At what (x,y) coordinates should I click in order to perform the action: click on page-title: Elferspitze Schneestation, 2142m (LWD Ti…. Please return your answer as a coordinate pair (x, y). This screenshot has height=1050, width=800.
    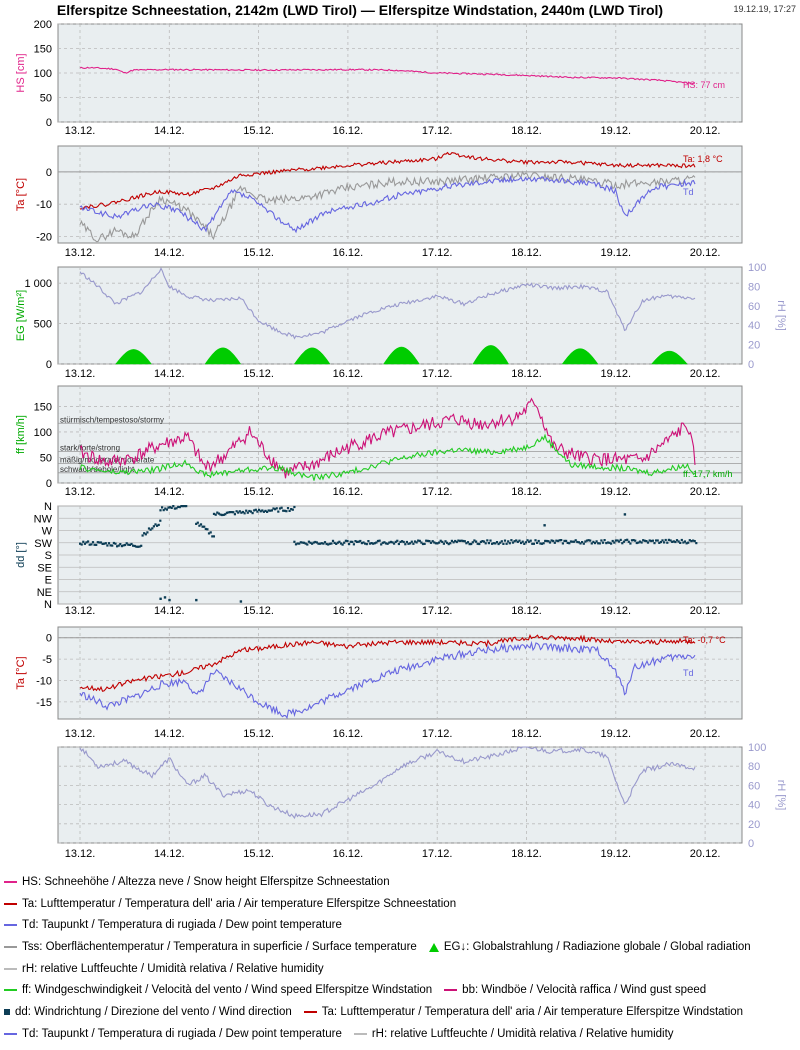
    Looking at the image, I should click on (360, 10).